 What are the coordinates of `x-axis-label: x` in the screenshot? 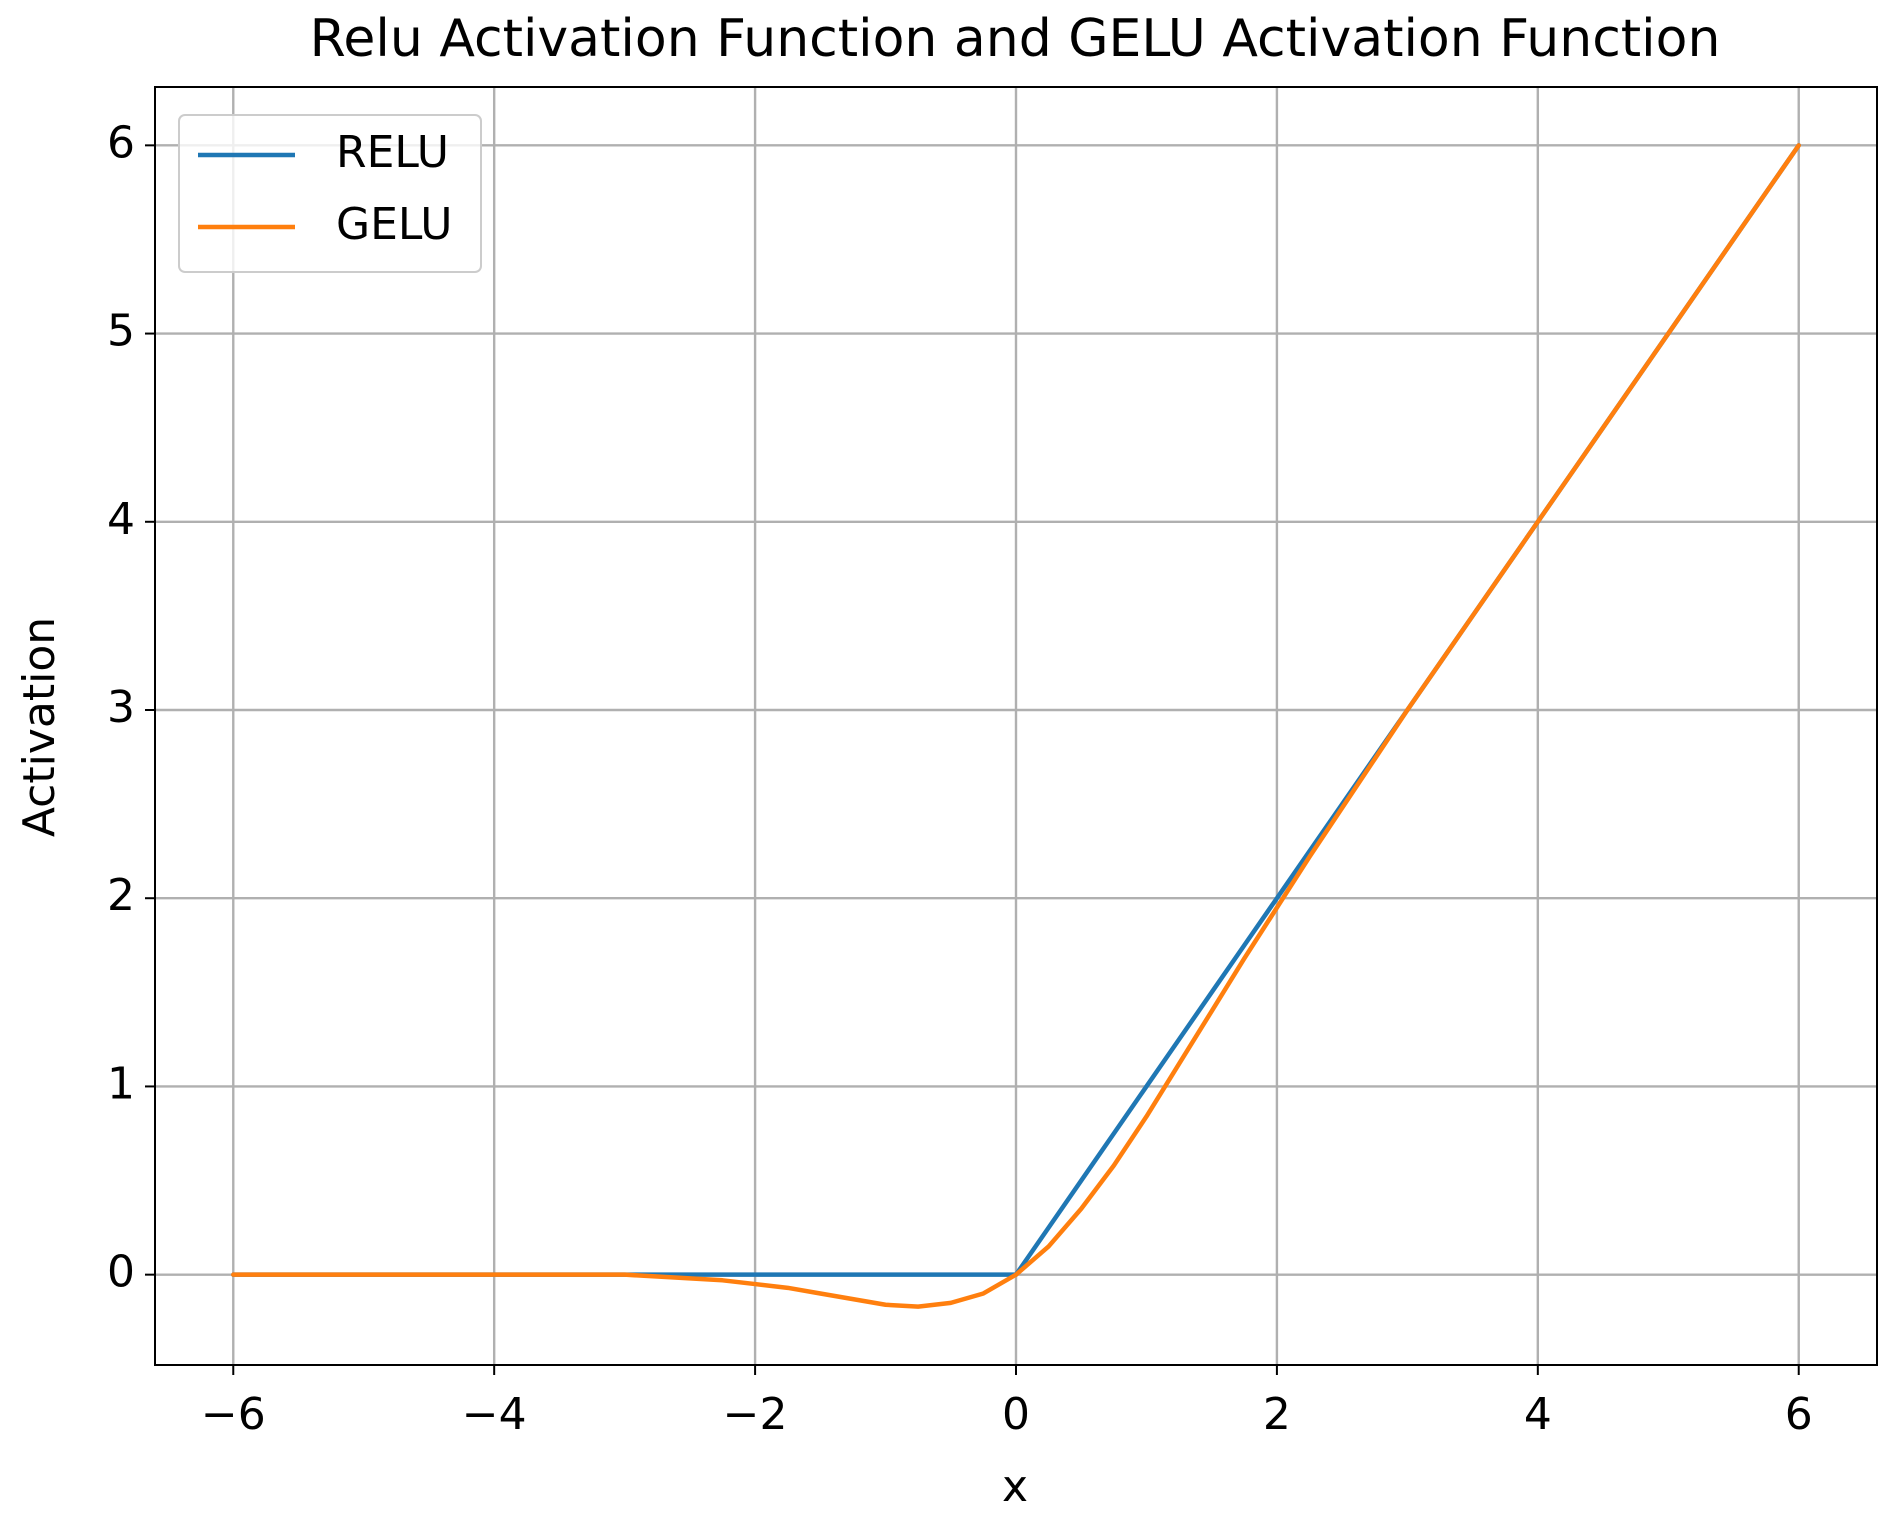 It's located at (1015, 1486).